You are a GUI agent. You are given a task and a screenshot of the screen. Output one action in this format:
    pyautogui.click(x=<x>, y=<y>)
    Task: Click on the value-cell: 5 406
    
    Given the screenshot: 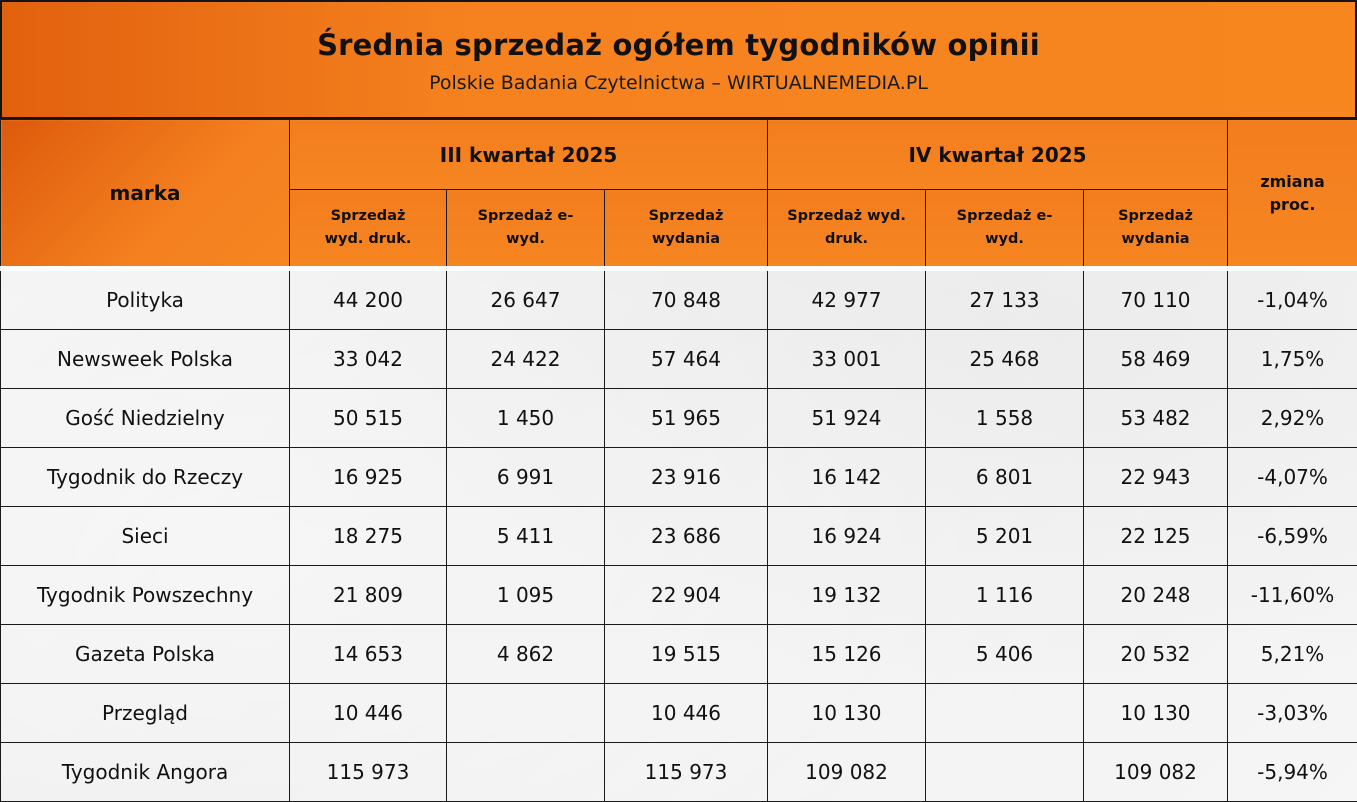 What is the action you would take?
    pyautogui.click(x=1005, y=654)
    